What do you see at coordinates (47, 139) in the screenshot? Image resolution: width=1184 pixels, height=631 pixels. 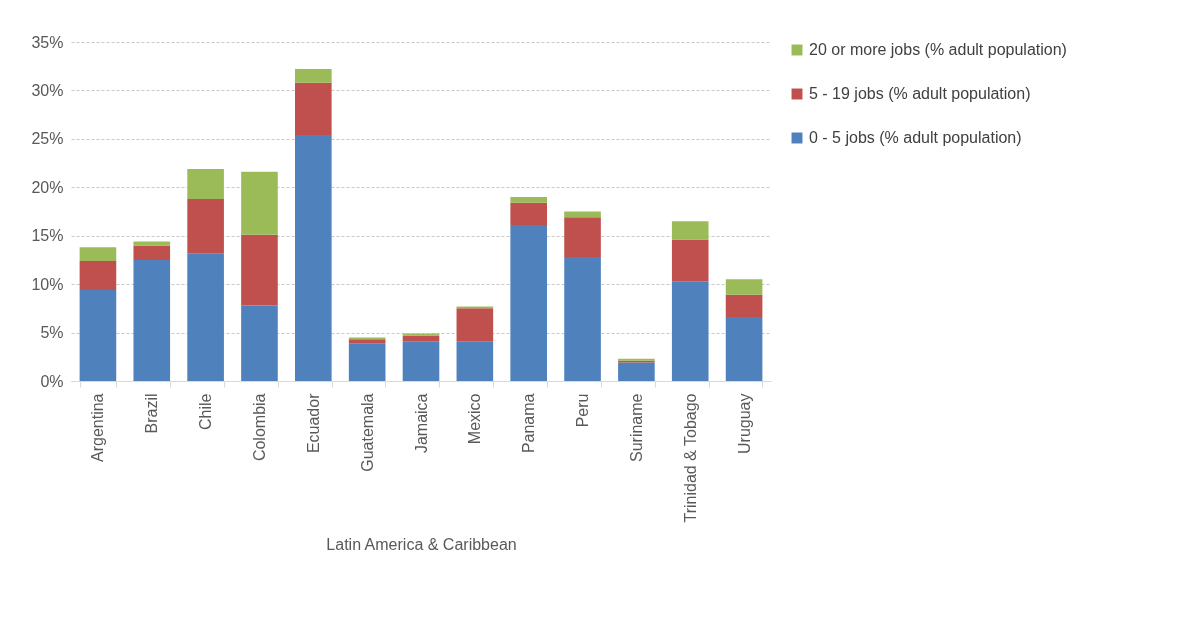 I see `y-tick-label: 25%` at bounding box center [47, 139].